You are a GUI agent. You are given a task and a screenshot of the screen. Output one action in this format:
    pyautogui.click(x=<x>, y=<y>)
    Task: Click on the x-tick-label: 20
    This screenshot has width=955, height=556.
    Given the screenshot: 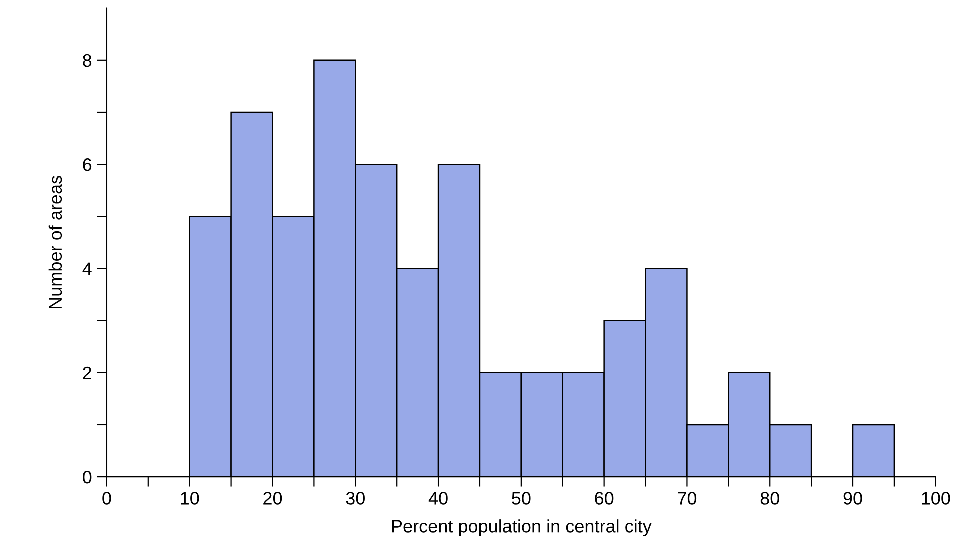 What is the action you would take?
    pyautogui.click(x=273, y=498)
    